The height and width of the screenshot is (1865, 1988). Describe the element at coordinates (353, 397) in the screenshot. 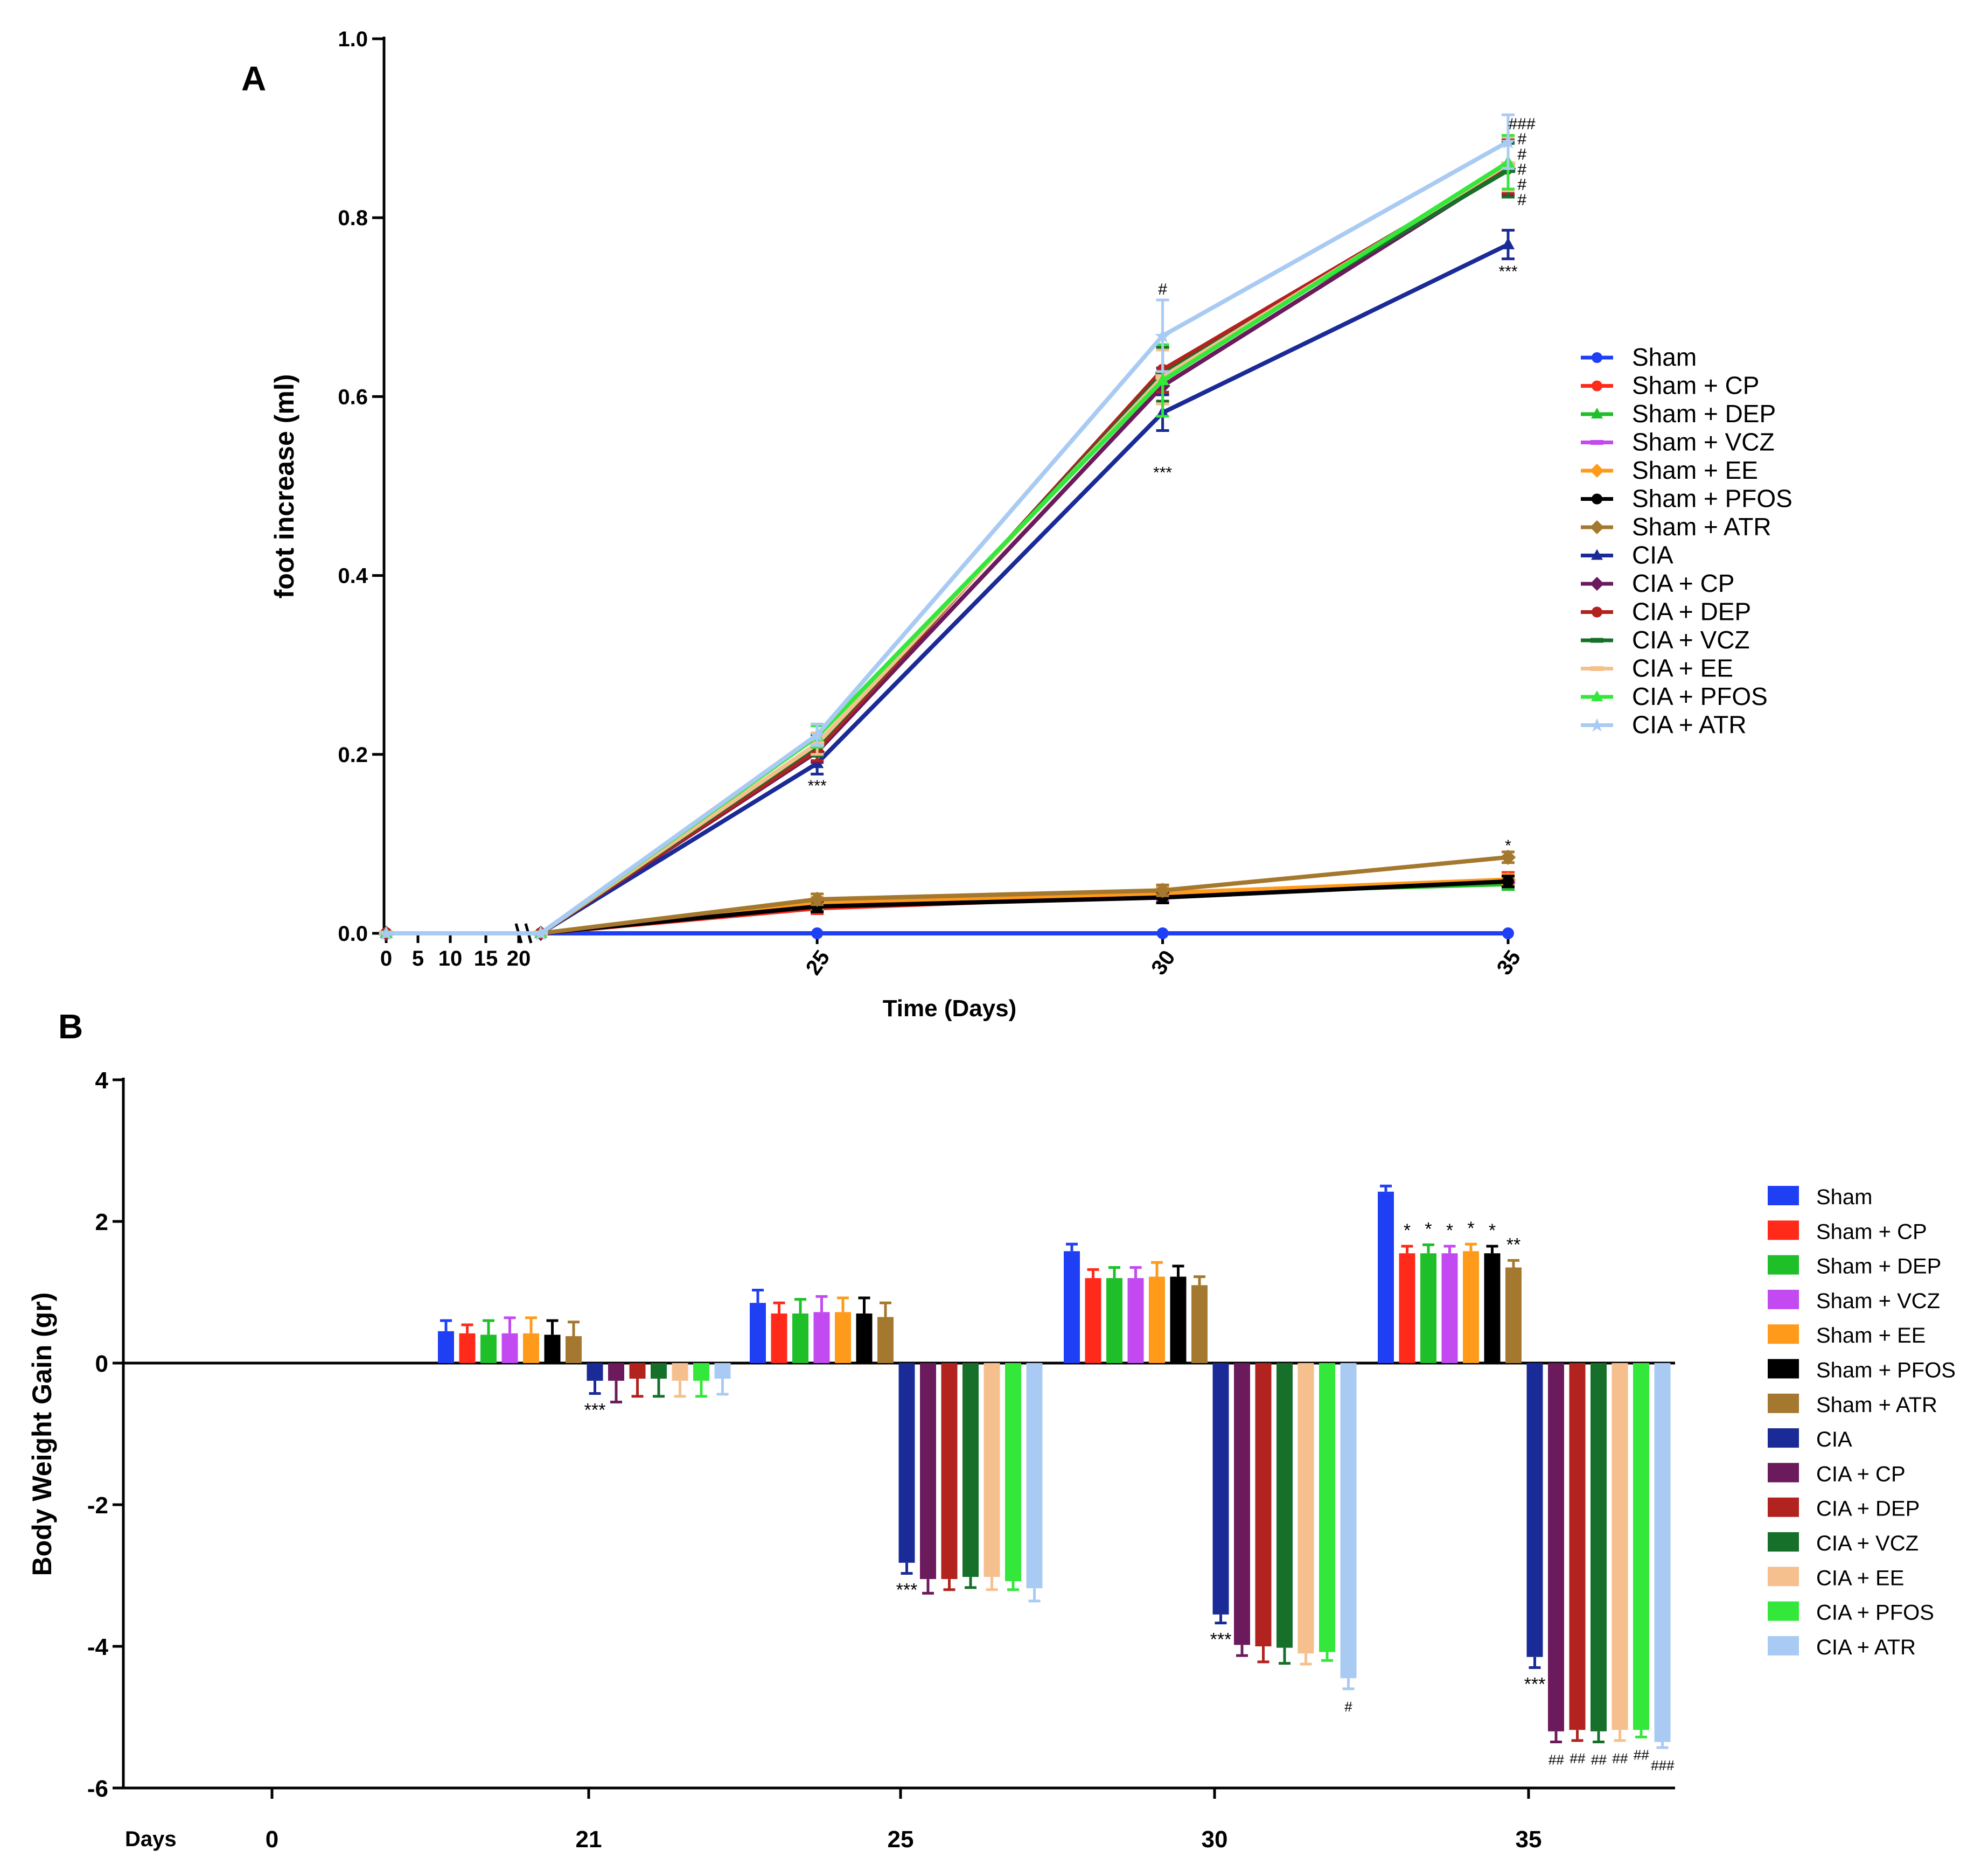

I see `a-y-tick-label: 0.6` at that location.